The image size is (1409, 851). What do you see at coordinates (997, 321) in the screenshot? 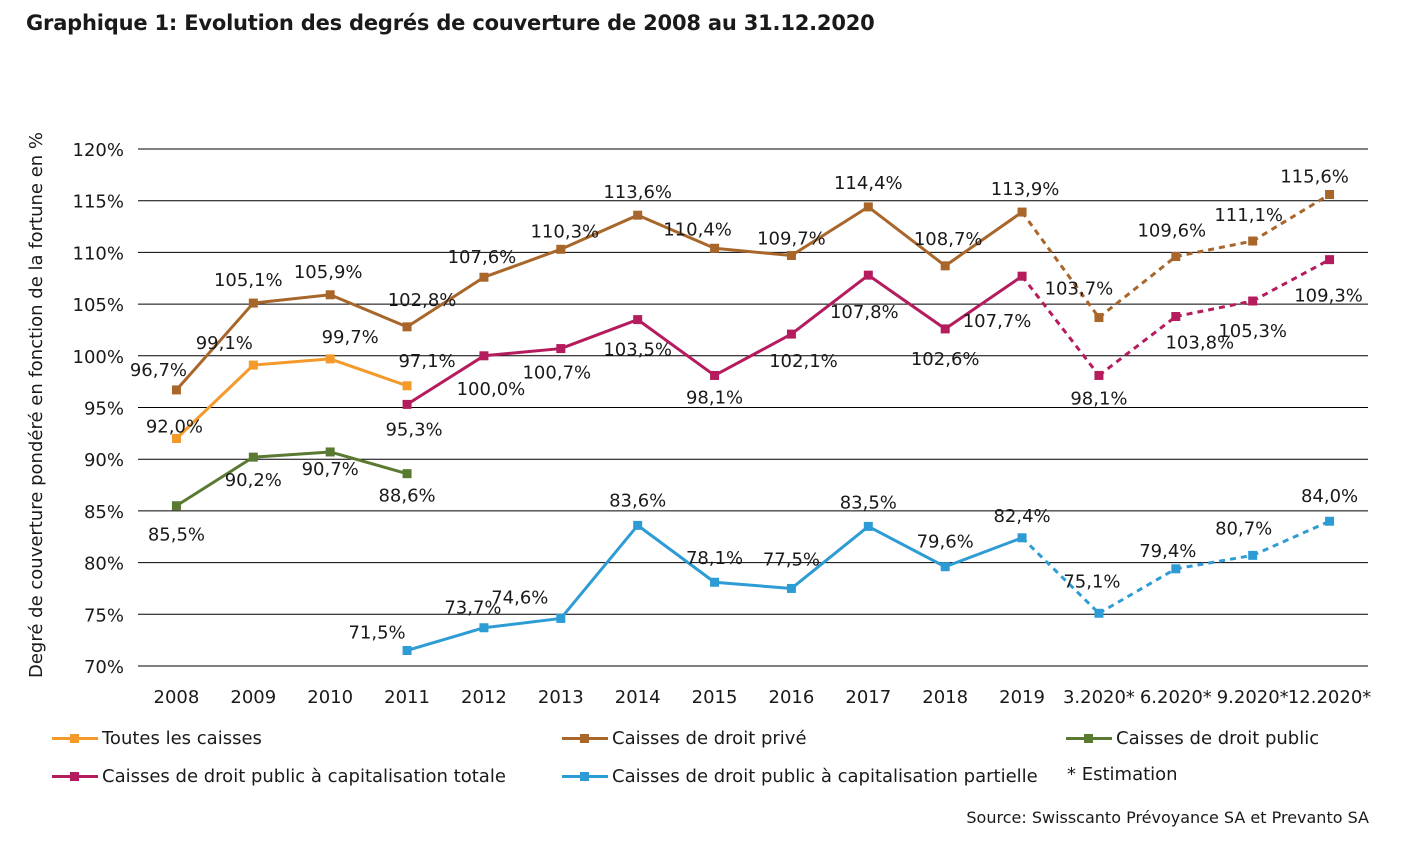
I see `data-label: 107,7%` at bounding box center [997, 321].